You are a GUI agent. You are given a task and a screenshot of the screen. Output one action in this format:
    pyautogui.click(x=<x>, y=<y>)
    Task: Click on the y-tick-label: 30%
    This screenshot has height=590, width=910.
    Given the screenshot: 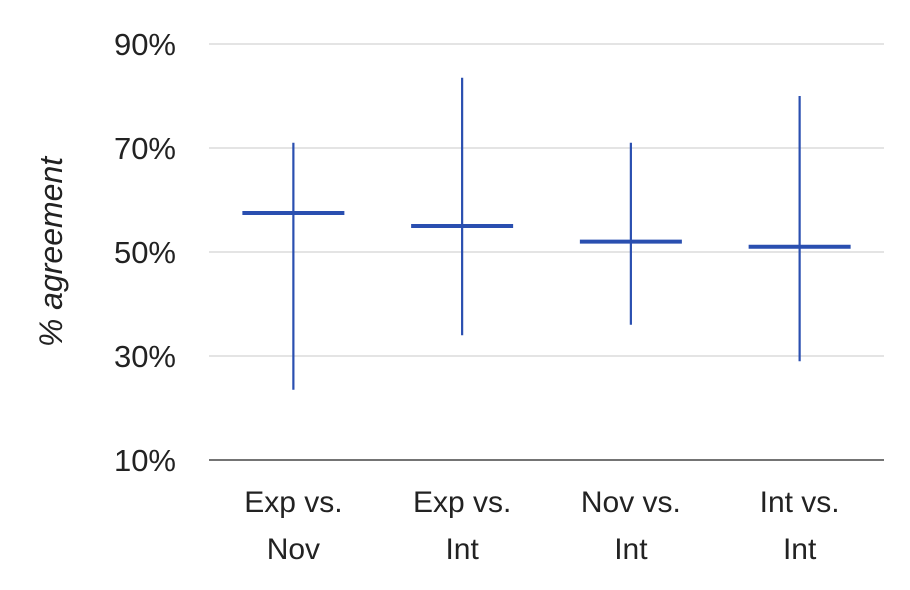 What is the action you would take?
    pyautogui.click(x=145, y=356)
    